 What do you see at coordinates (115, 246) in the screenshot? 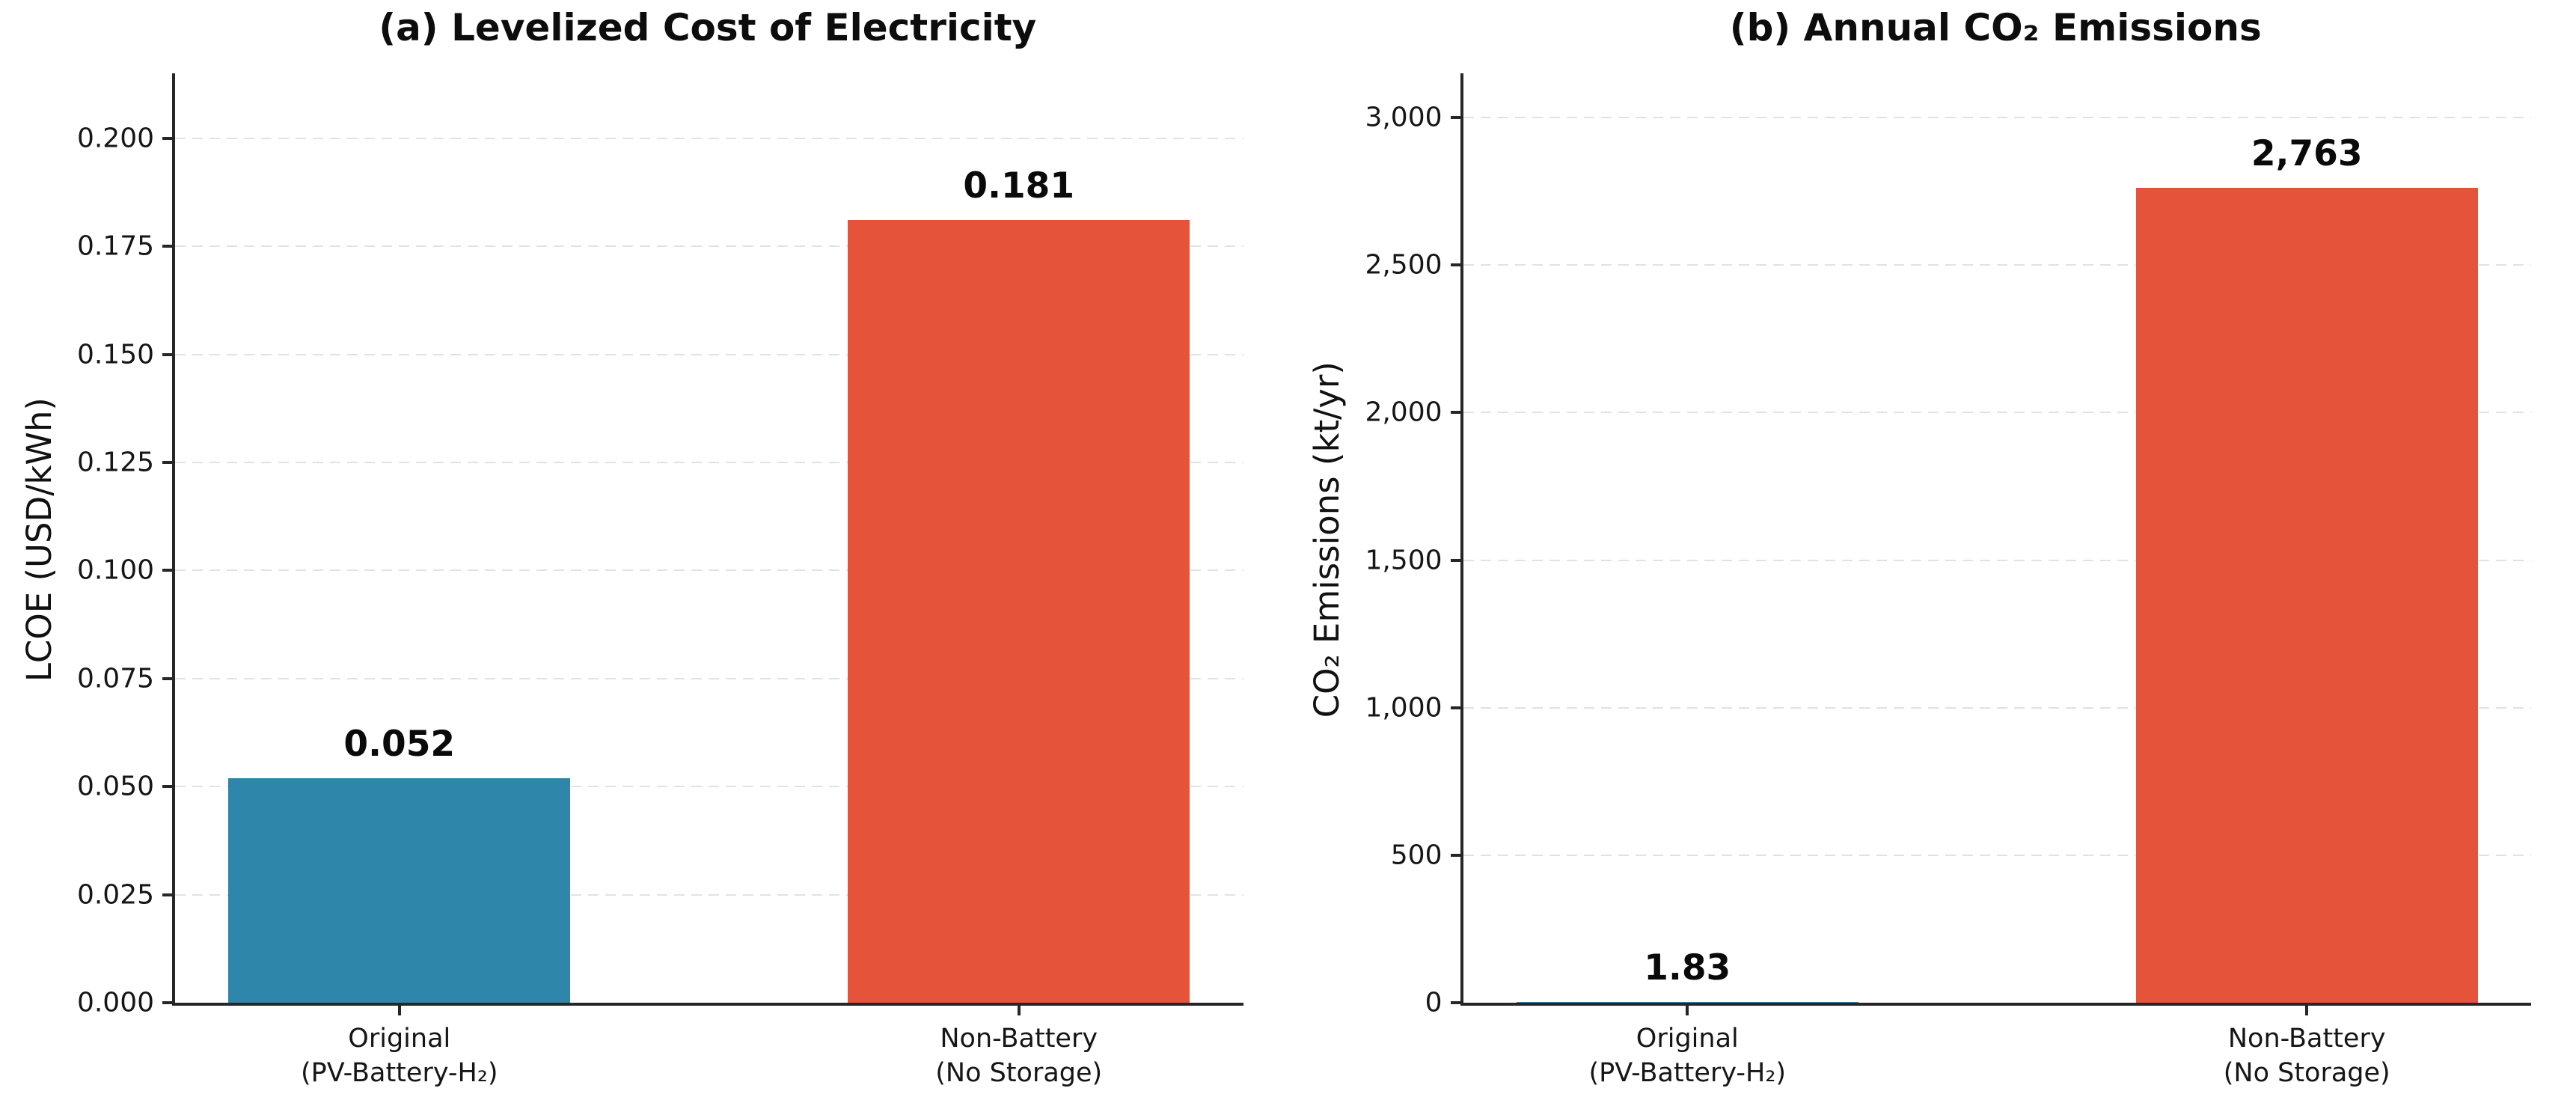
I see `y-tick-label: 0.175` at bounding box center [115, 246].